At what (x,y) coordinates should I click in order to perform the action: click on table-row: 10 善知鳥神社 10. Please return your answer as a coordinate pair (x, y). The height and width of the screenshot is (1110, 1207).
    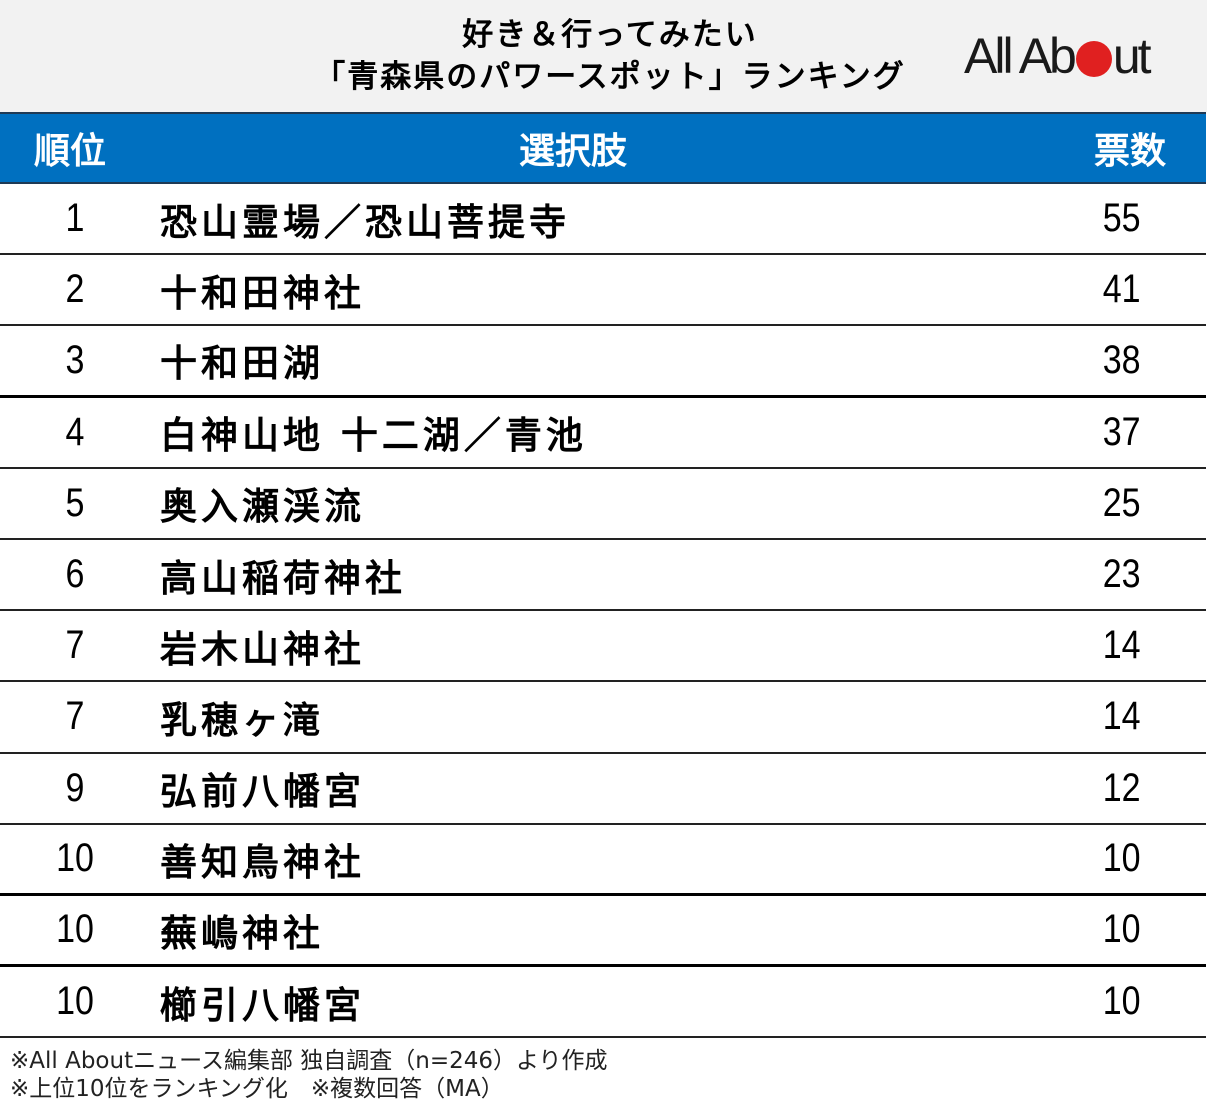
    Looking at the image, I should click on (603, 860).